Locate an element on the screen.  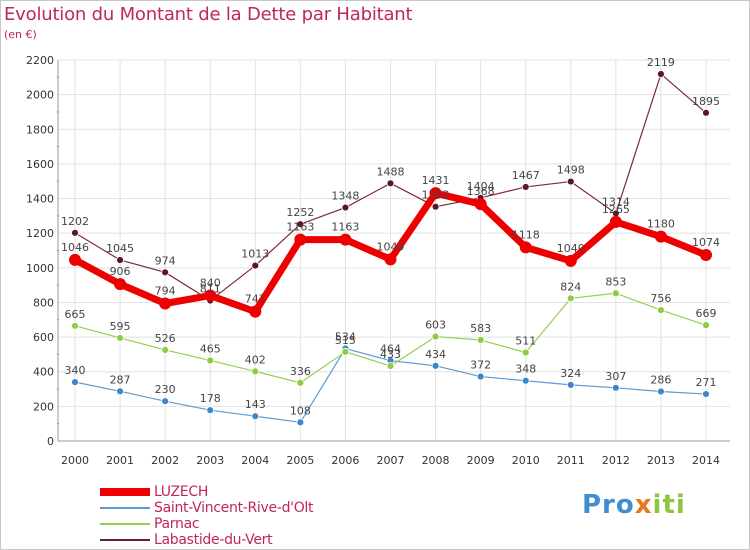
data-label-labastide-du-vert: 2119 is located at coordinates (661, 62).